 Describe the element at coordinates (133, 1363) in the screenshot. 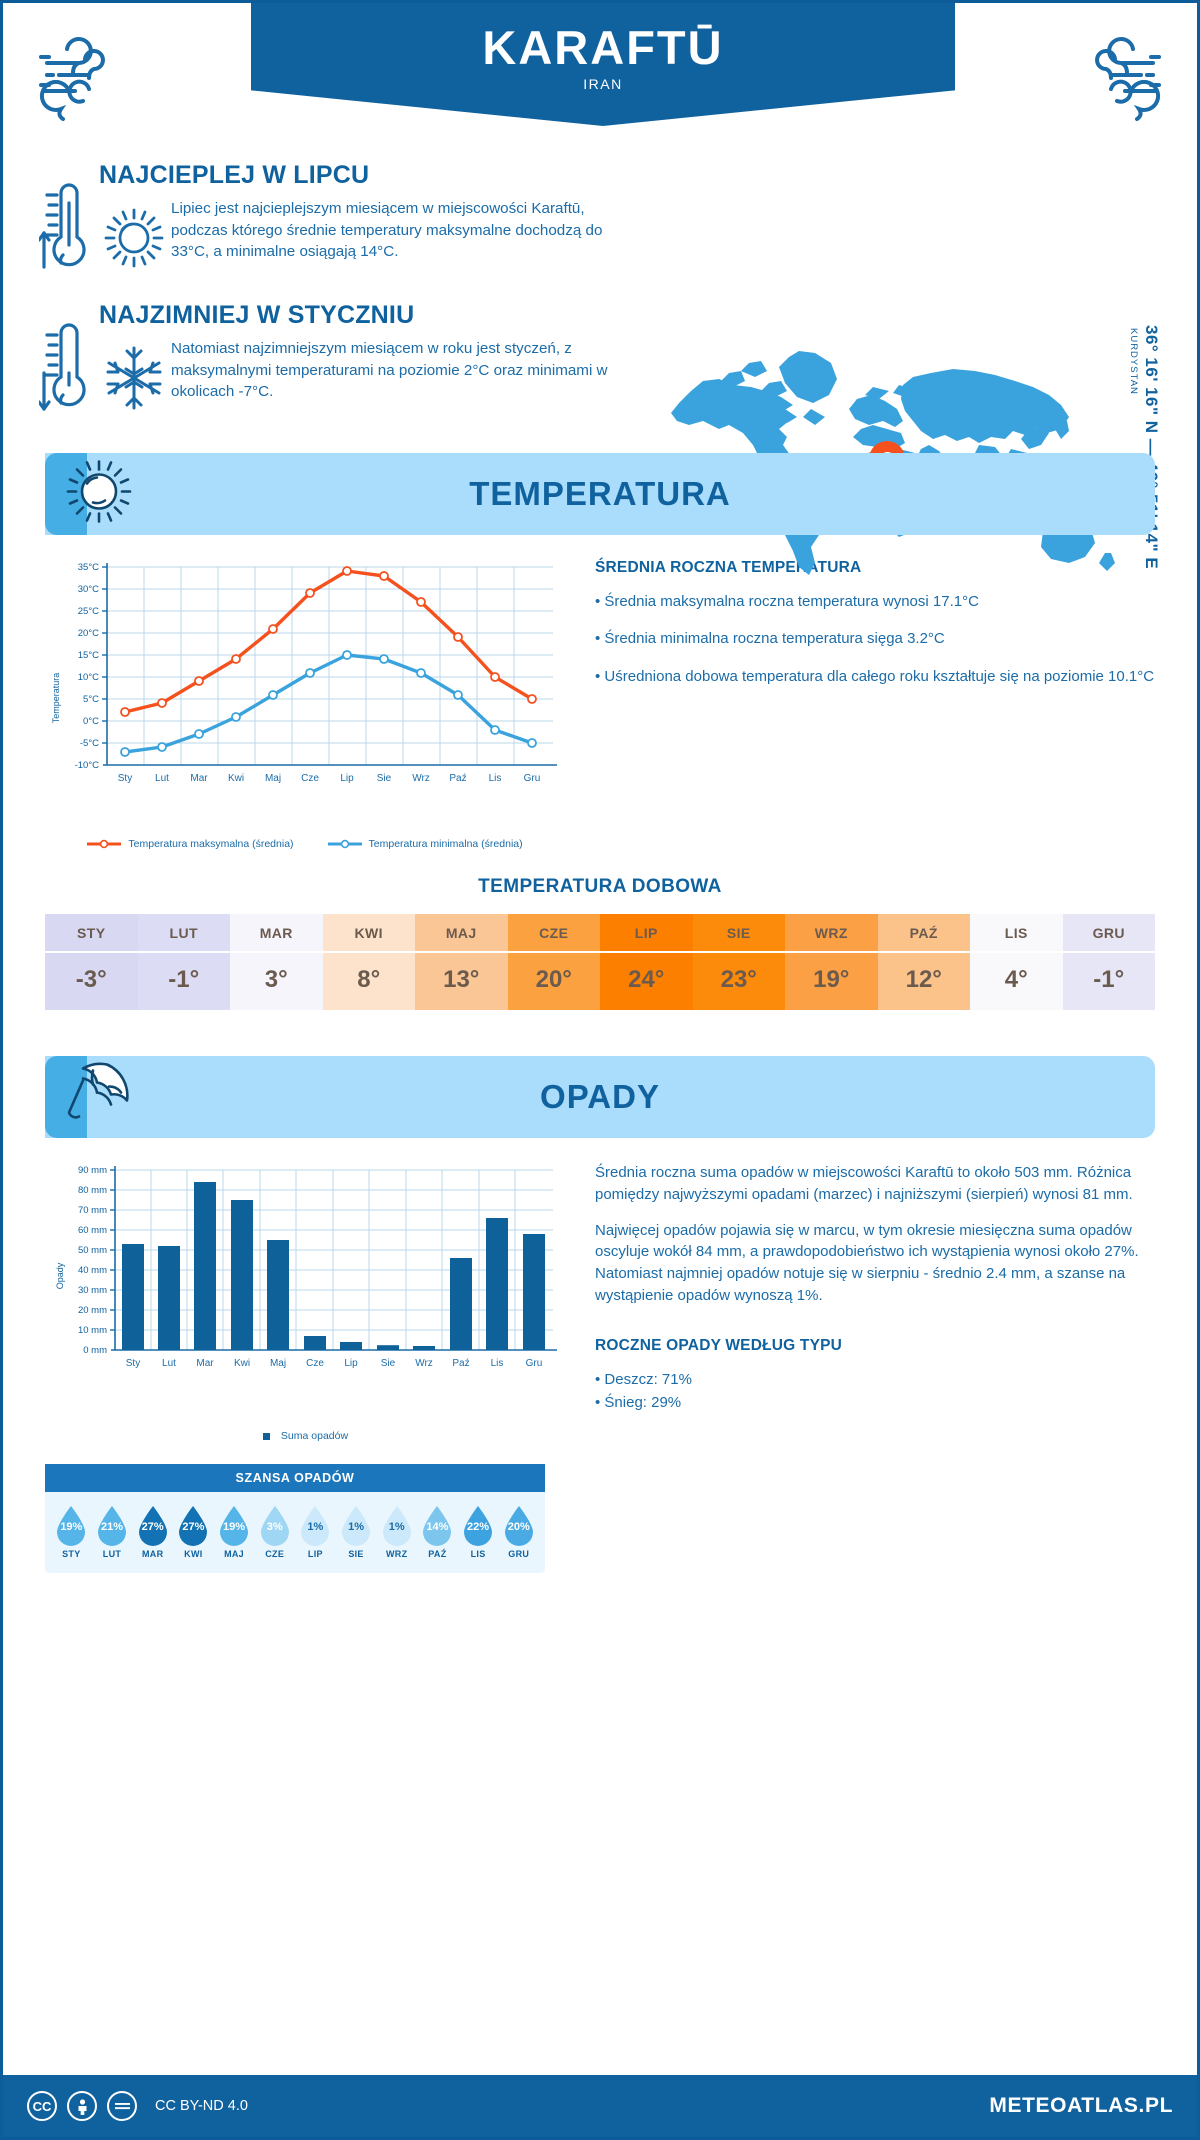

I see `svg-text: Sty` at that location.